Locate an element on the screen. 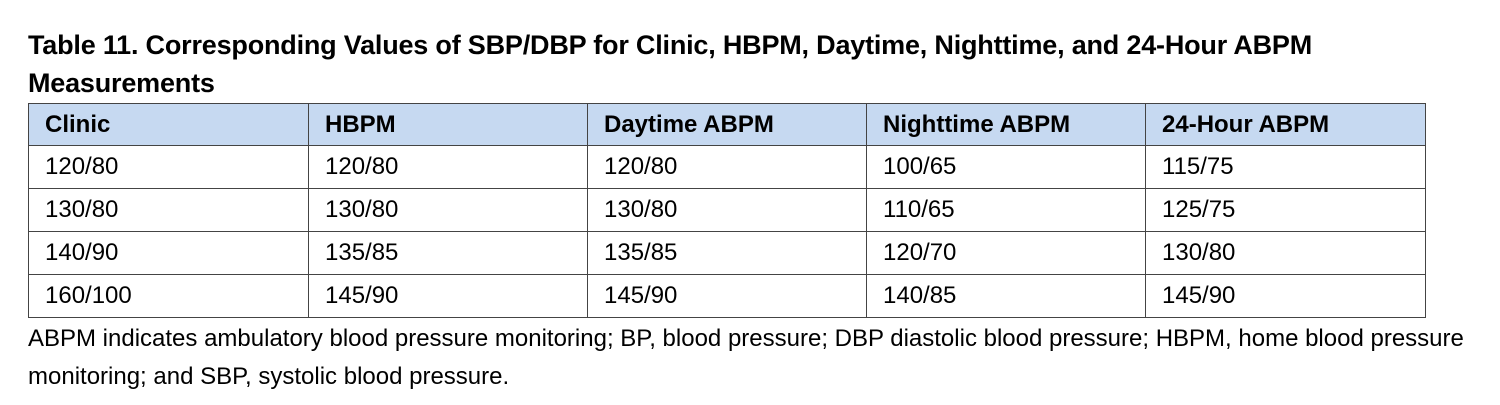  table-cell: 140/85 is located at coordinates (1006, 296).